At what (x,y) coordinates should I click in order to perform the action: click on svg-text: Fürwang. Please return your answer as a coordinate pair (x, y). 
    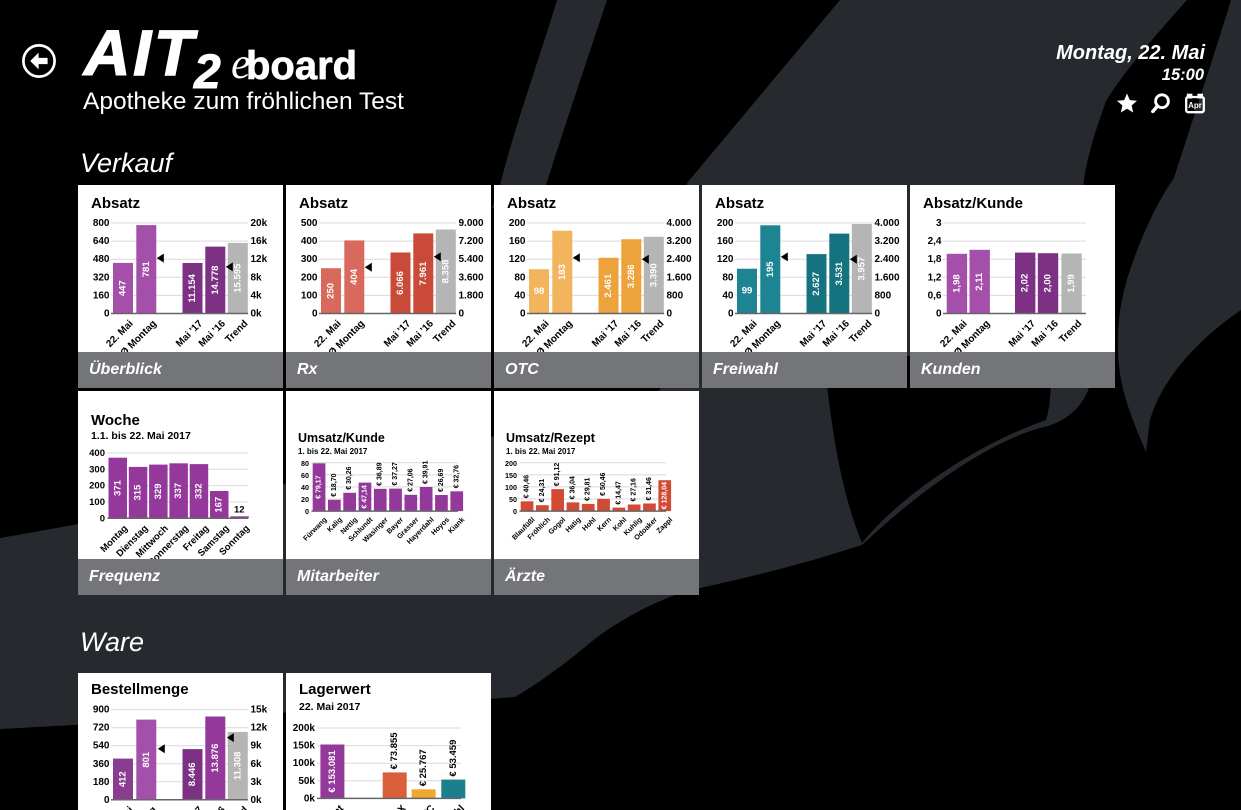
    Looking at the image, I should click on (315, 529).